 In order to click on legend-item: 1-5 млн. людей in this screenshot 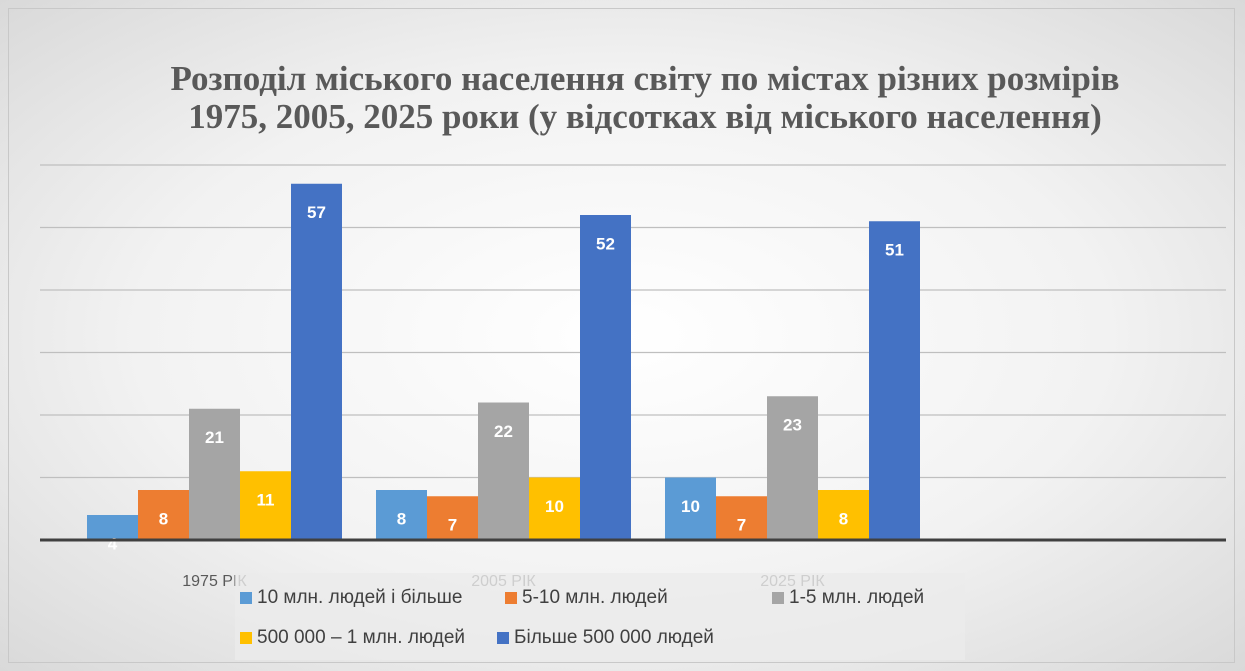, I will do `click(848, 598)`.